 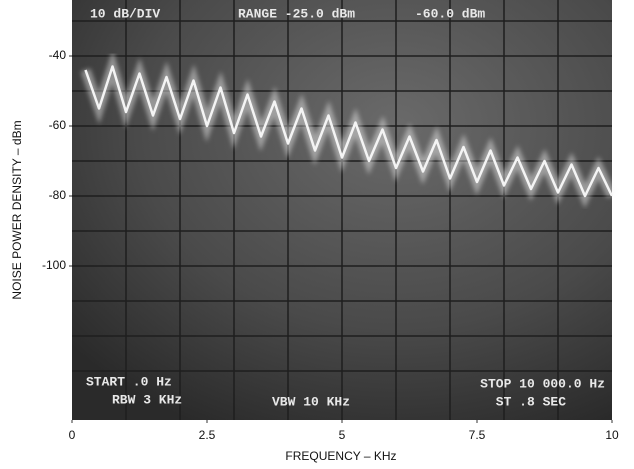 I want to click on screen-annotation: -60.0 dBm, so click(x=450, y=13).